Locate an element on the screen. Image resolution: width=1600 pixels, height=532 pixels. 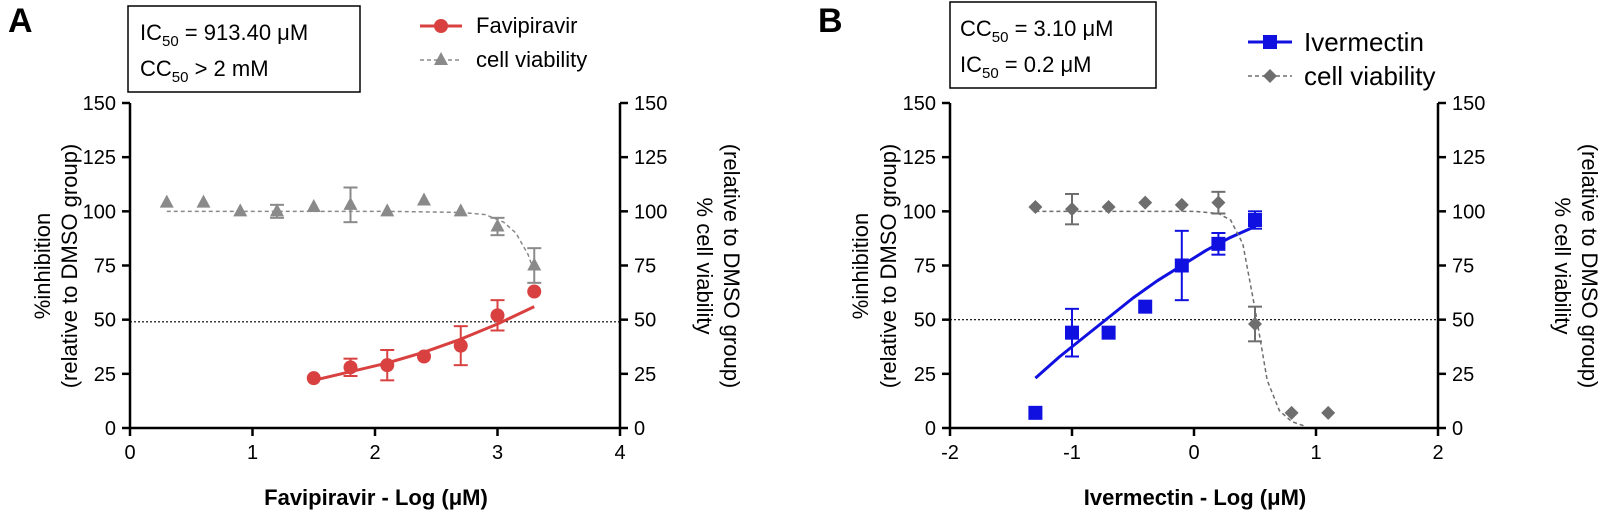
y-axis-right-title-a-line1: % cell viability is located at coordinates (704, 266).